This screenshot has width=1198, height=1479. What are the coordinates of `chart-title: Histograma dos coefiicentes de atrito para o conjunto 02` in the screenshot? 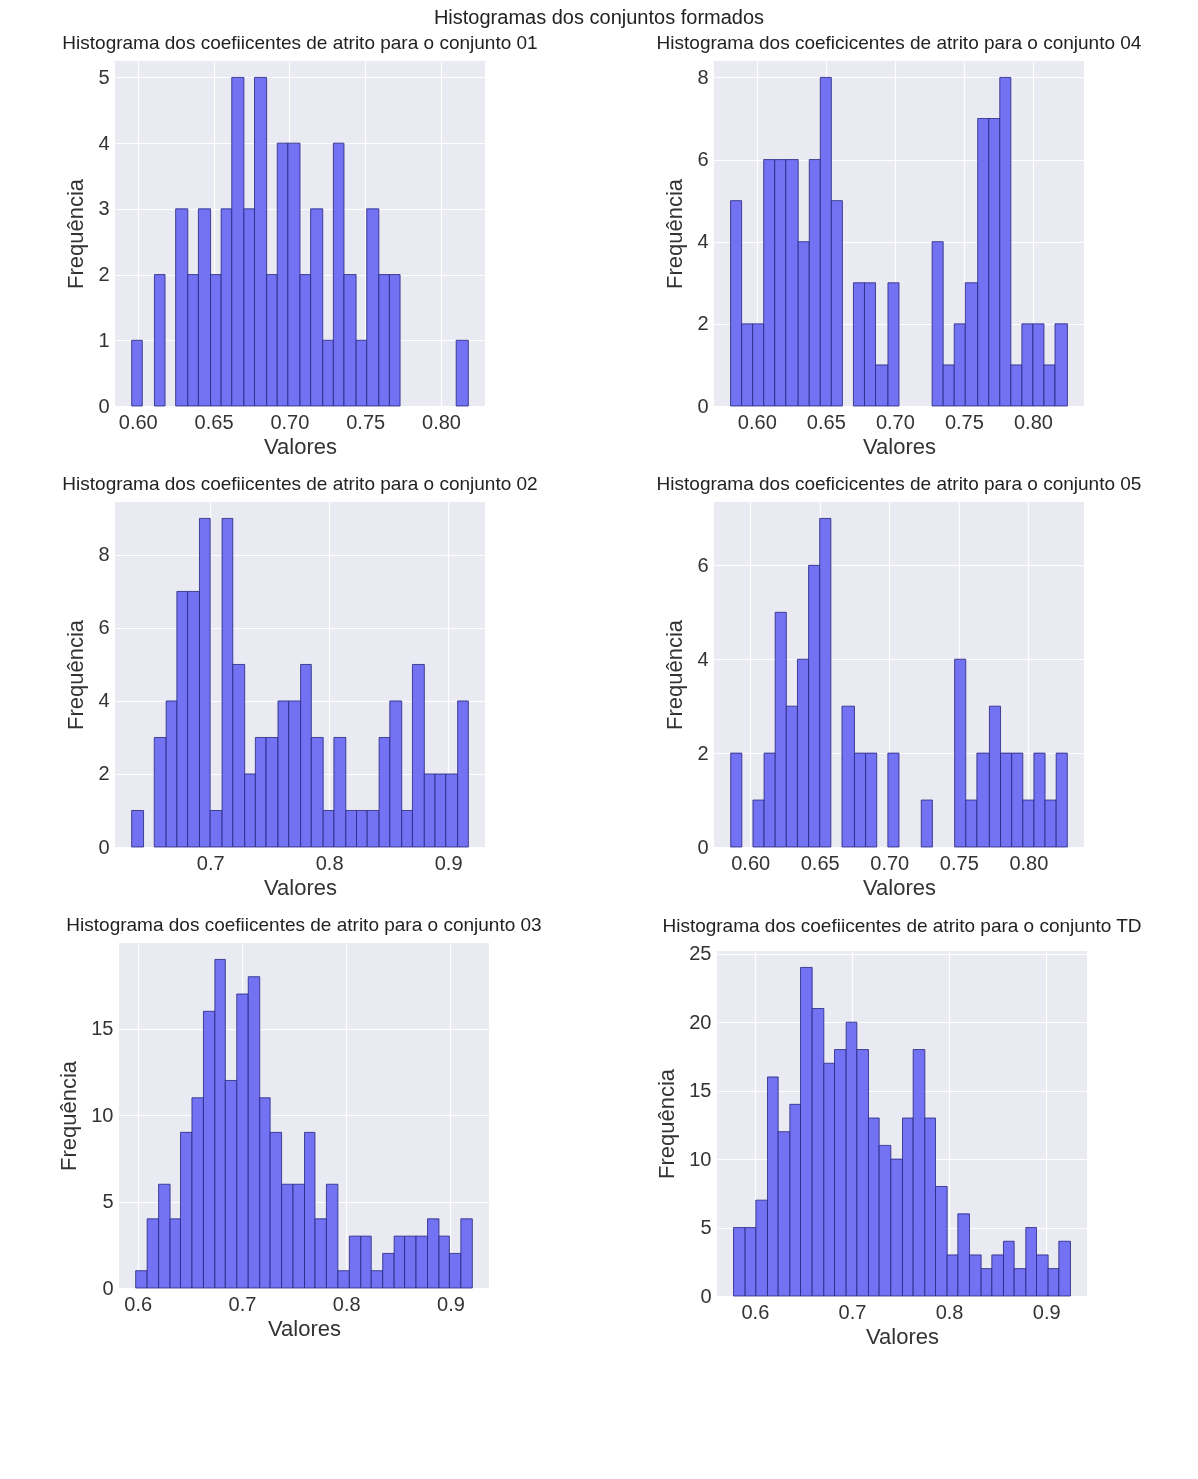 It's located at (299, 483).